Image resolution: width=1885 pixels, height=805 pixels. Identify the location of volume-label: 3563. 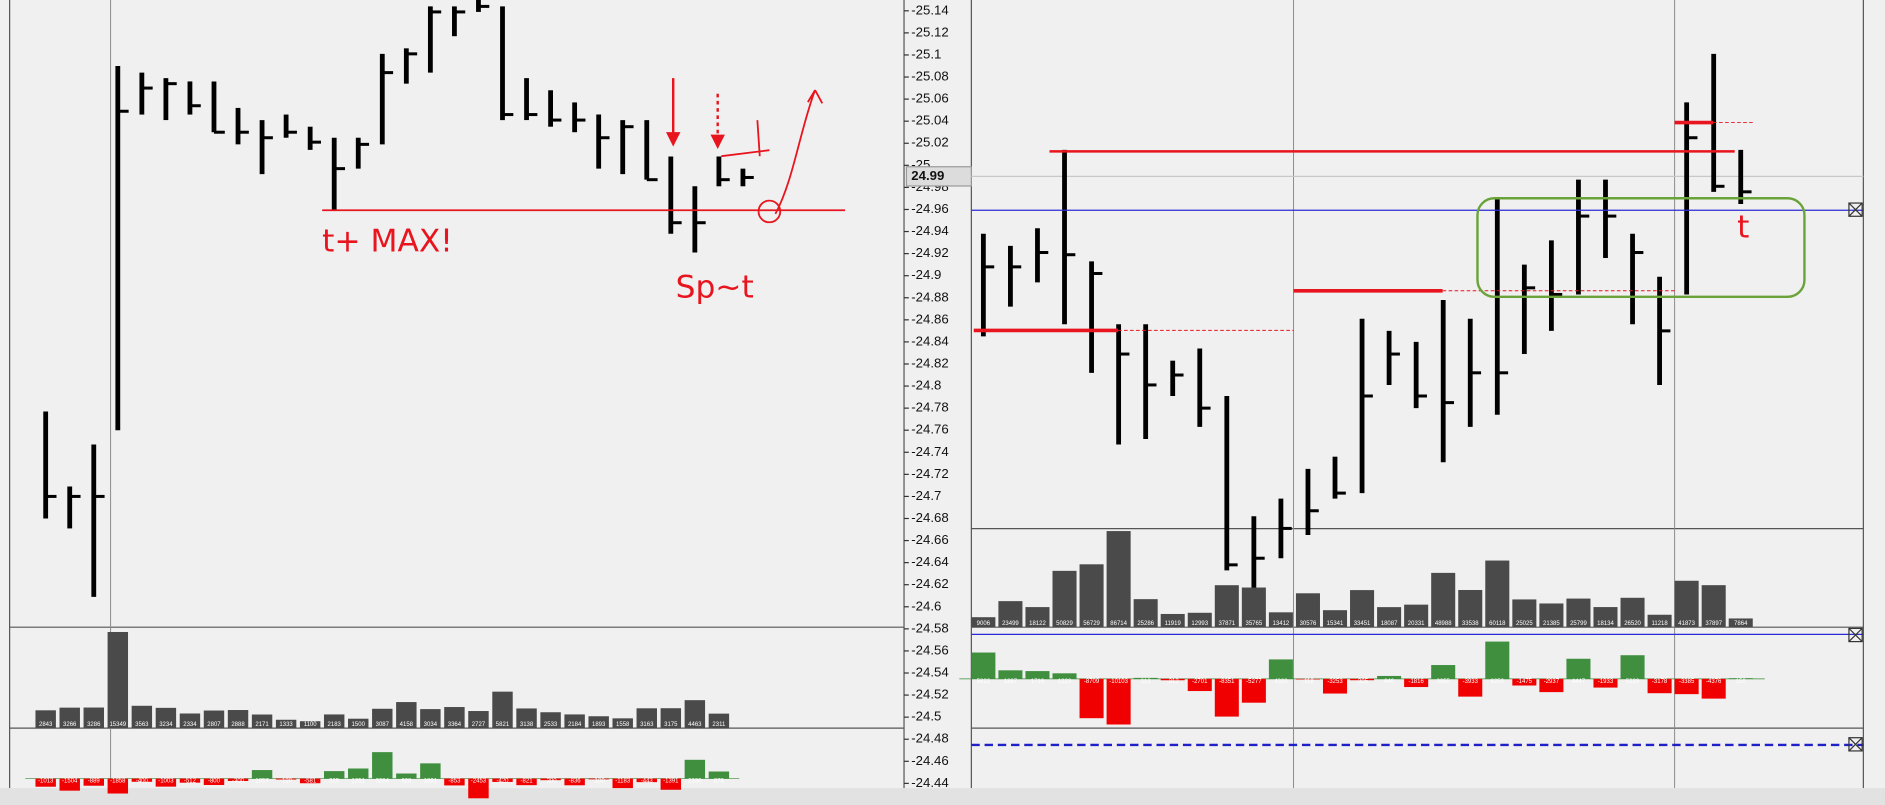
(142, 725).